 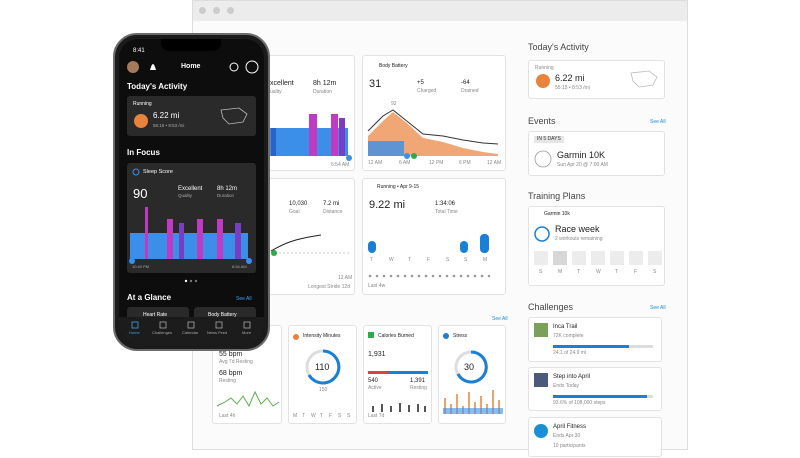 What do you see at coordinates (387, 205) in the screenshot?
I see `running-distance: 9.22 mi` at bounding box center [387, 205].